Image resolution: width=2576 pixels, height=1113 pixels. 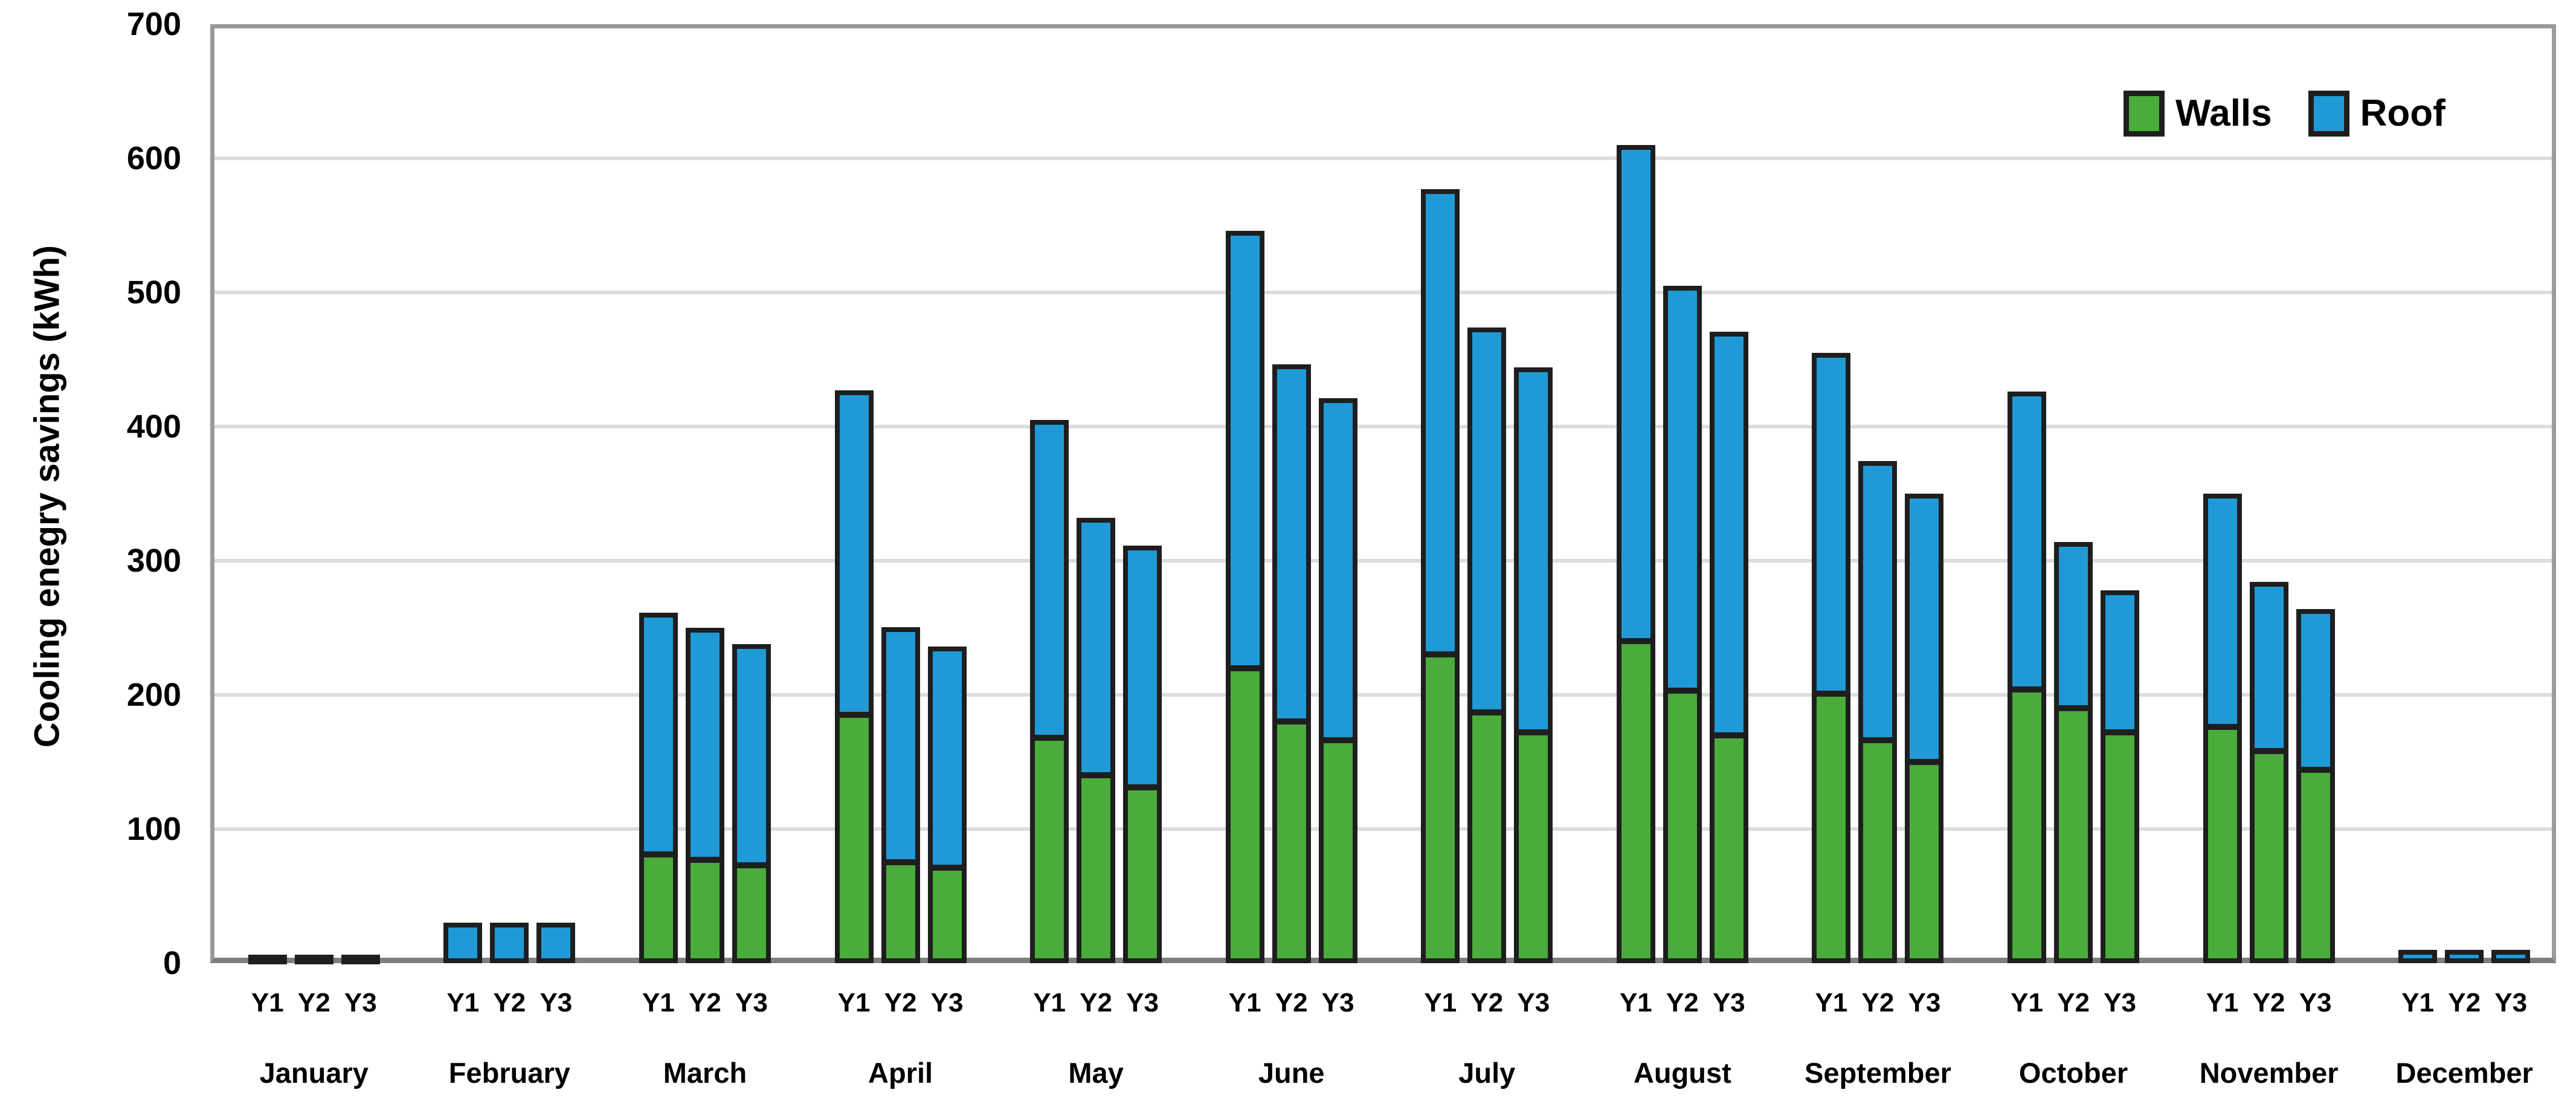 I want to click on bar-segment-roof-May-Y1, so click(x=1049, y=579).